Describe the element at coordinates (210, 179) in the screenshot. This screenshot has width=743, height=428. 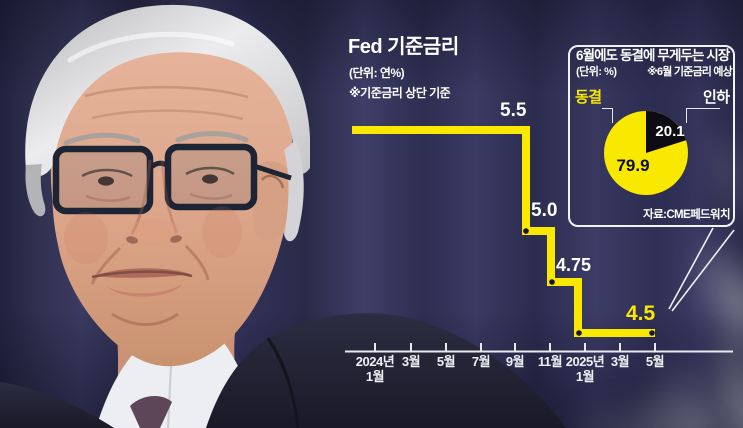
I see `eye-right` at that location.